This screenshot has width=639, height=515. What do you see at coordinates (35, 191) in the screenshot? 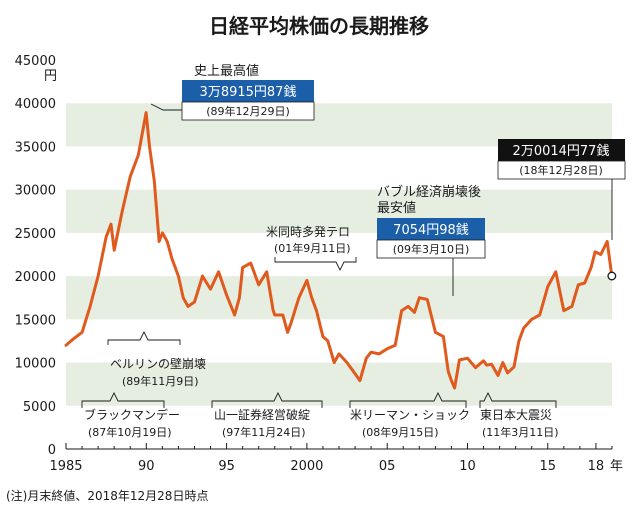
I see `y-tick-label: 30000` at bounding box center [35, 191].